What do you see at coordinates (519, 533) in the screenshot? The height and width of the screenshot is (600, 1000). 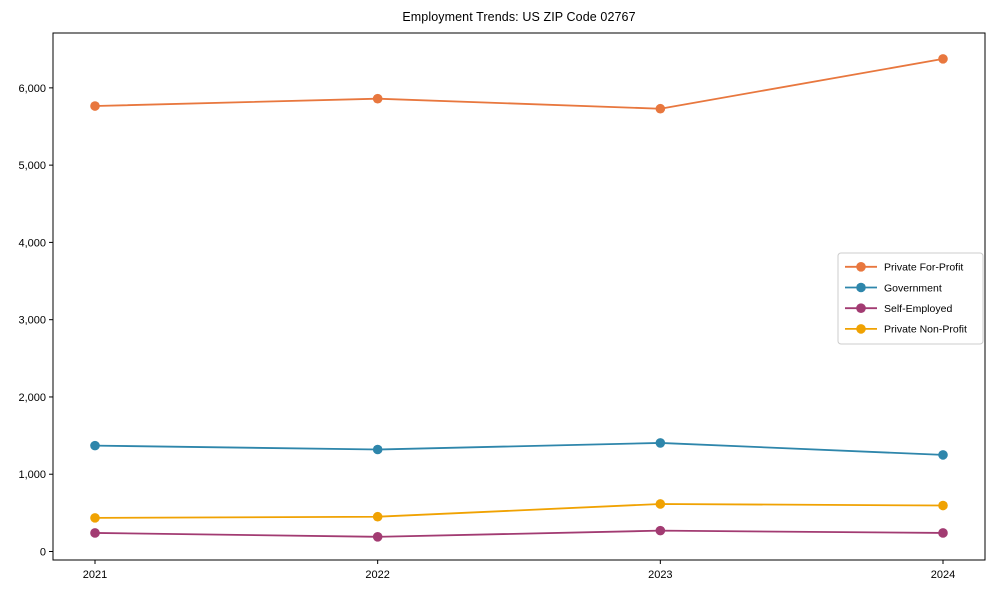 I see `series-line-self-employed` at bounding box center [519, 533].